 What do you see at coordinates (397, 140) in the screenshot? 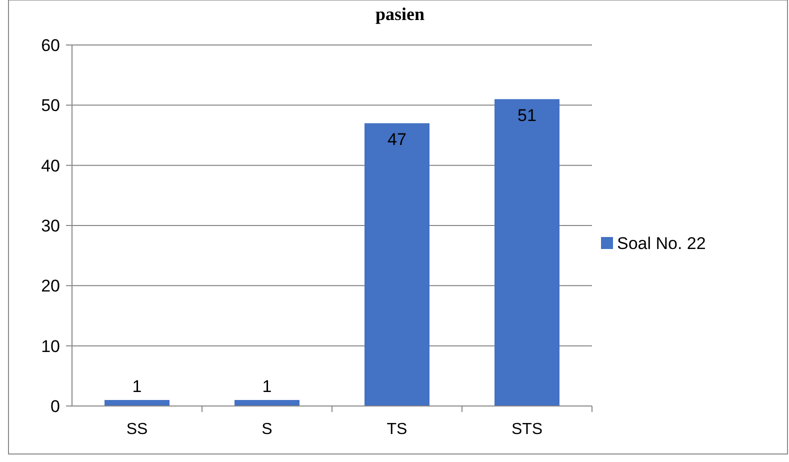
I see `data-label: 47` at bounding box center [397, 140].